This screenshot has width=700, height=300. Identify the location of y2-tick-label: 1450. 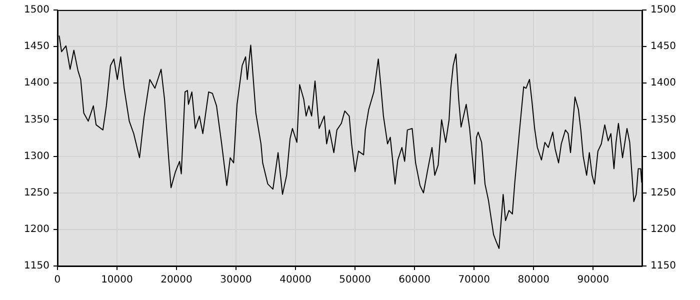
(663, 46).